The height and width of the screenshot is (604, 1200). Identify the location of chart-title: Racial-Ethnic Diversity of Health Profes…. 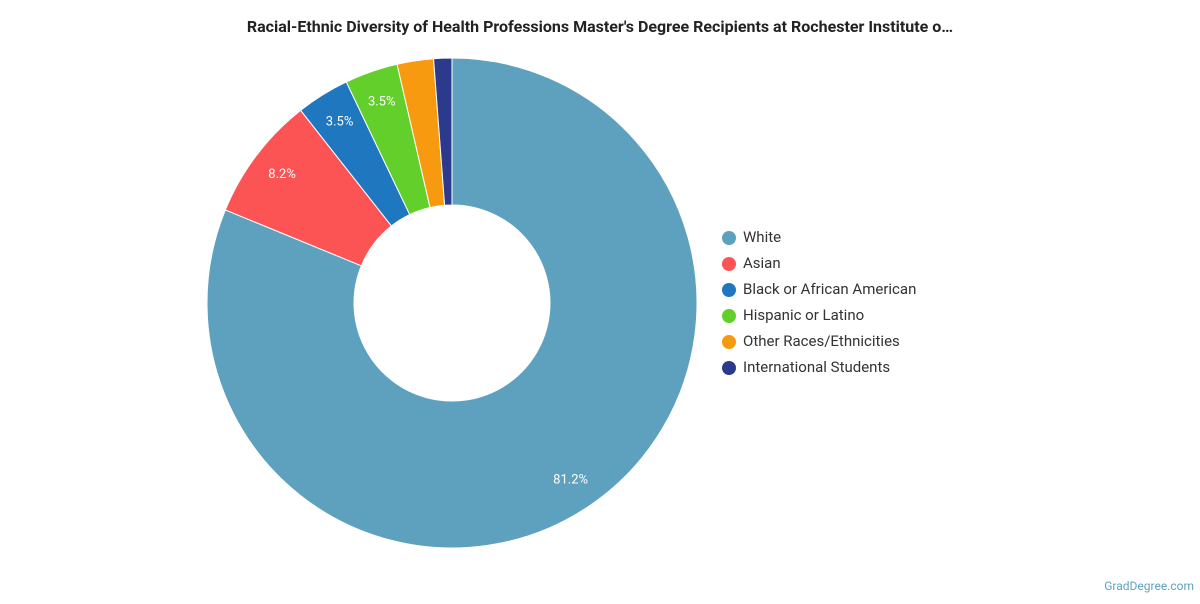
(600, 26).